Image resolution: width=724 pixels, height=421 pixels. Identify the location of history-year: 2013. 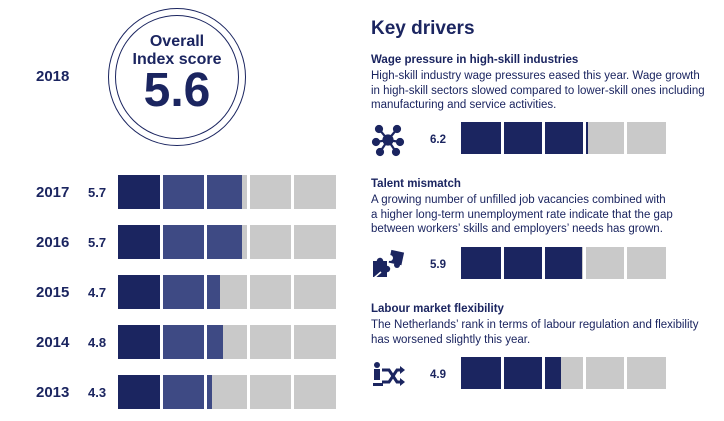
(53, 392).